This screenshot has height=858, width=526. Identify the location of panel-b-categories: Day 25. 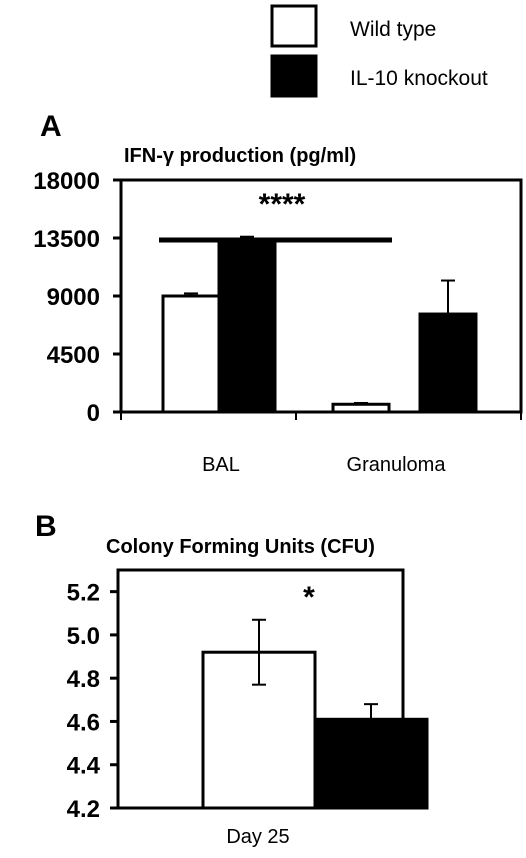
(257, 837).